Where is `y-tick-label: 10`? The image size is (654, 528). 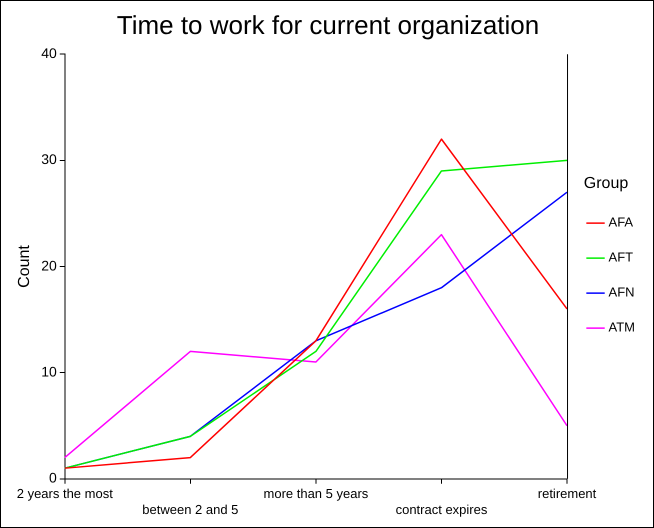
y-tick-label: 10 is located at coordinates (49, 372).